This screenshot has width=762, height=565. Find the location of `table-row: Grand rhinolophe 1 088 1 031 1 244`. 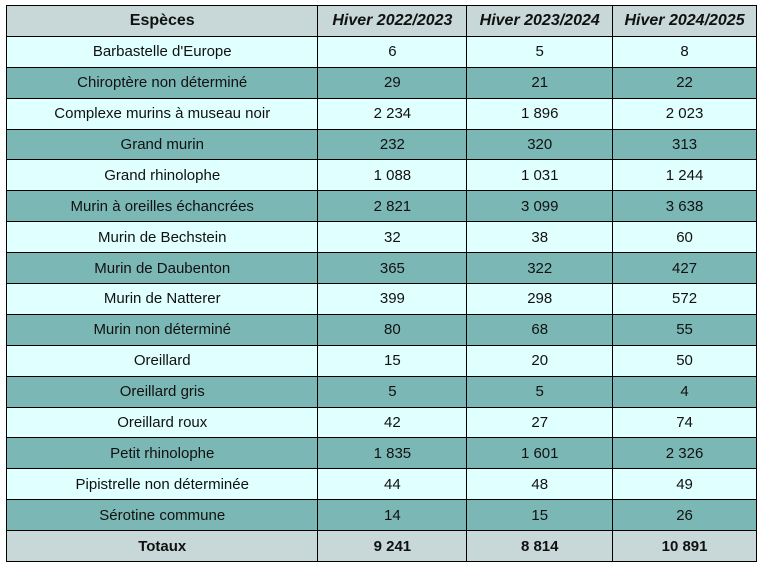

table-row: Grand rhinolophe 1 088 1 031 1 244 is located at coordinates (381, 175).